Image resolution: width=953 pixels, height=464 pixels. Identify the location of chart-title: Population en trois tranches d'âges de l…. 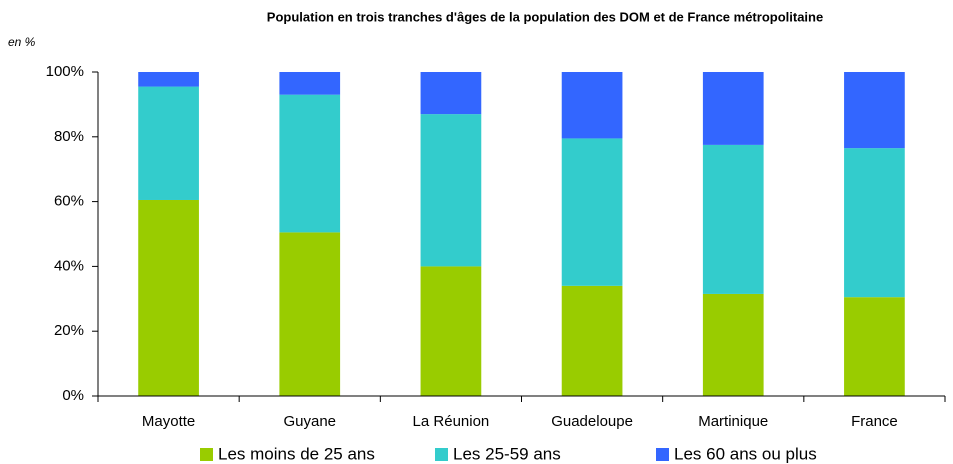
(545, 16).